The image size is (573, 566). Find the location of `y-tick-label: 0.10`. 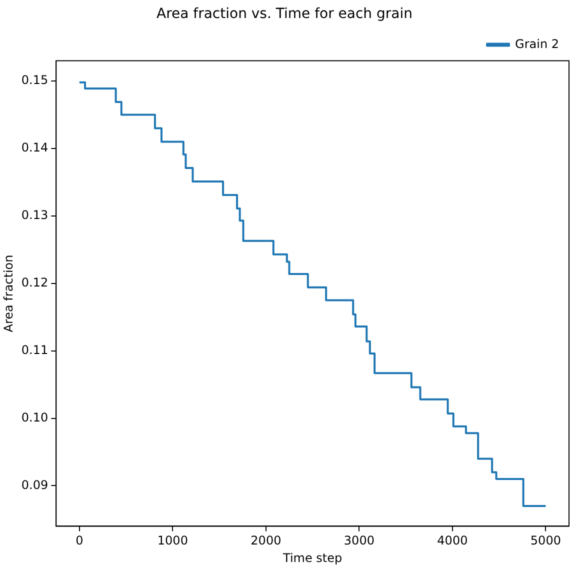

y-tick-label: 0.10 is located at coordinates (34, 417).